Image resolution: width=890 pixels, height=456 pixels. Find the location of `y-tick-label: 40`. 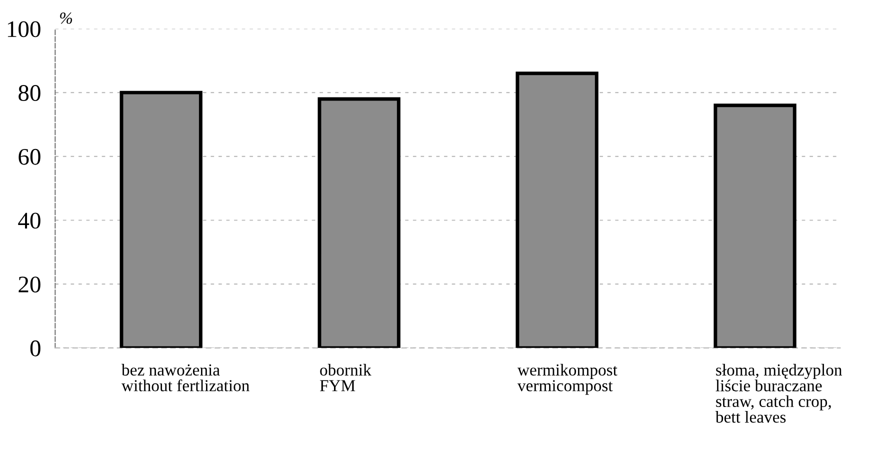

y-tick-label: 40 is located at coordinates (29, 220).